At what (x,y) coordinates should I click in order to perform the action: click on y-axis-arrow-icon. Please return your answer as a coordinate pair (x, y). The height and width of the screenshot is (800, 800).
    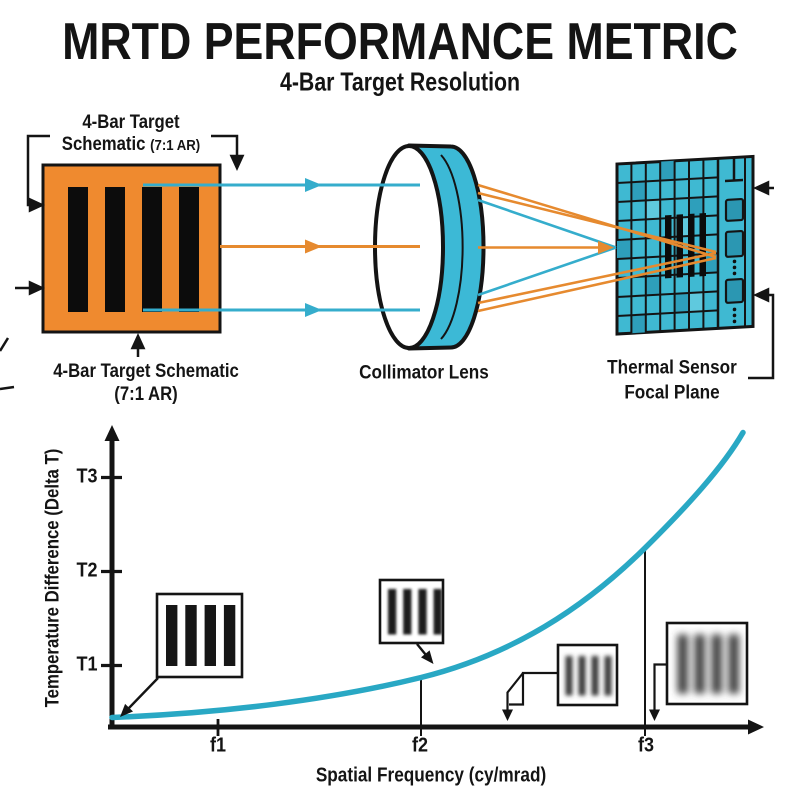
    Looking at the image, I should click on (112, 433).